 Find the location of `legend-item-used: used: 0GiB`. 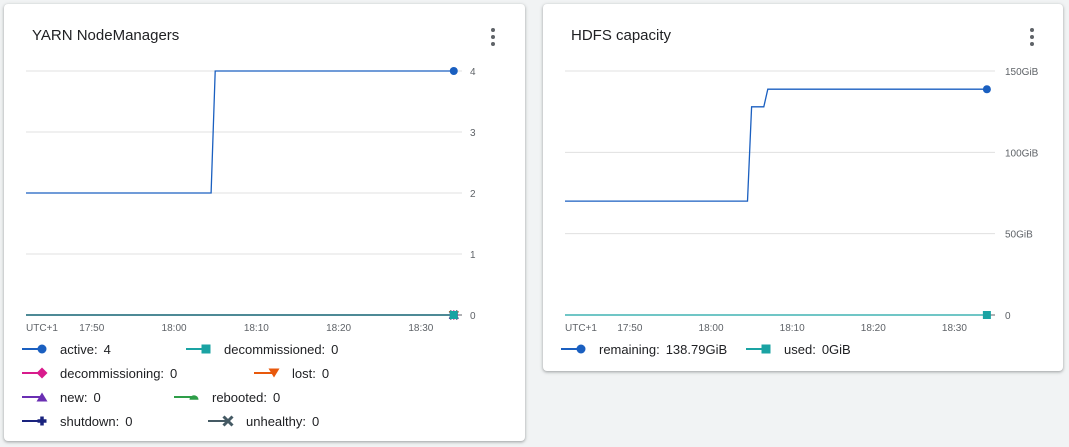

legend-item-used: used: 0GiB is located at coordinates (798, 349).